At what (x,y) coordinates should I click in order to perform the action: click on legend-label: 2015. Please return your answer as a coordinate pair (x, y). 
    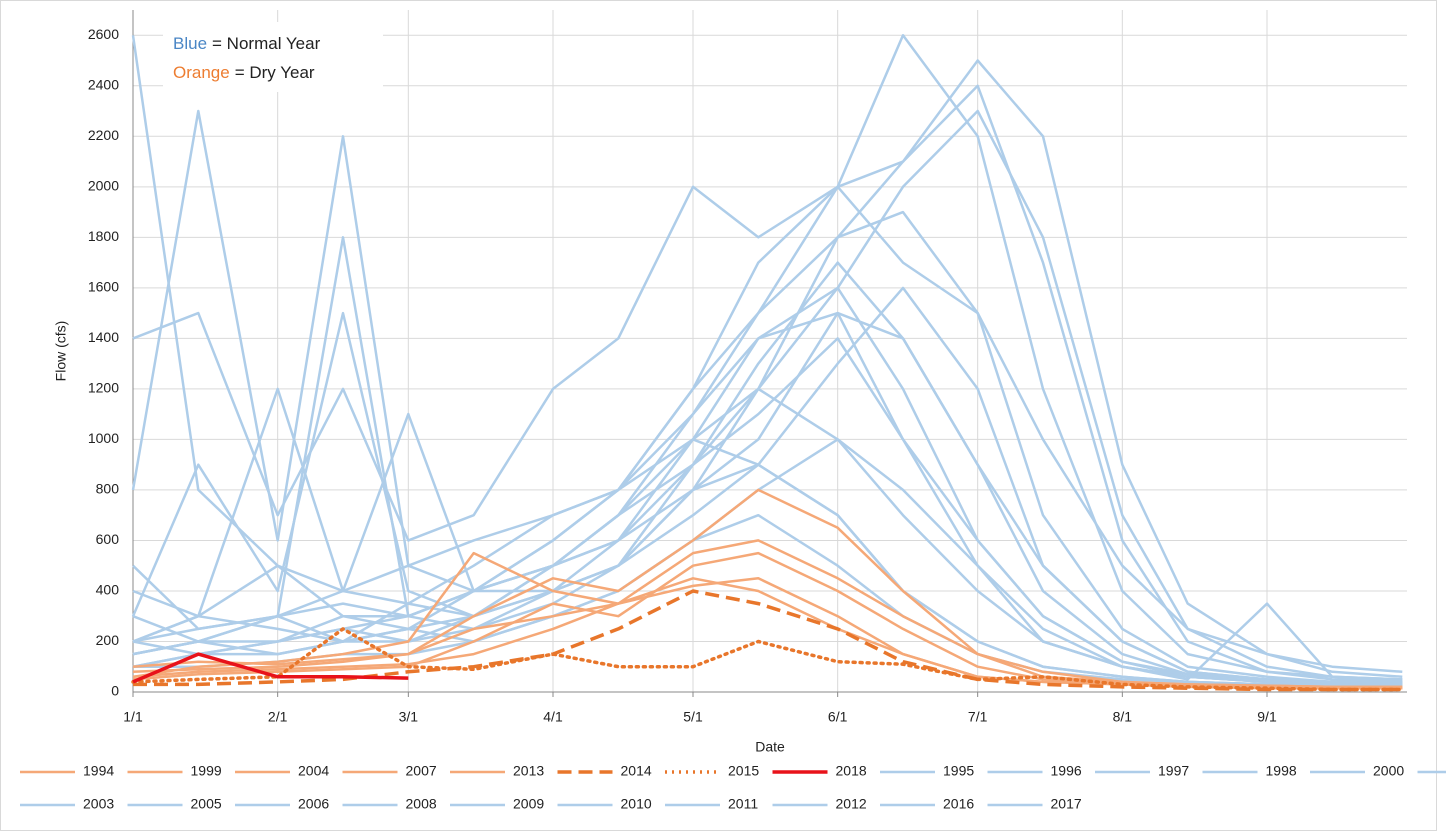
    Looking at the image, I should click on (743, 771).